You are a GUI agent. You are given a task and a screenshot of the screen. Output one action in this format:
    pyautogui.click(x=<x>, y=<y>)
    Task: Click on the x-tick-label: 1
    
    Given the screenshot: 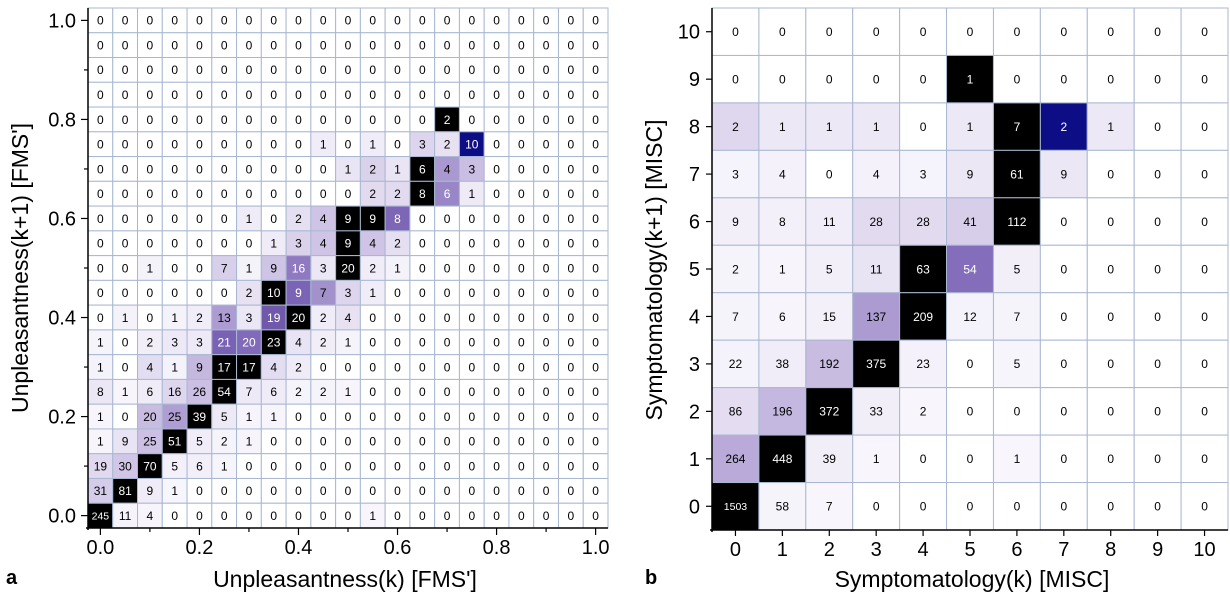 What is the action you would take?
    pyautogui.click(x=782, y=550)
    